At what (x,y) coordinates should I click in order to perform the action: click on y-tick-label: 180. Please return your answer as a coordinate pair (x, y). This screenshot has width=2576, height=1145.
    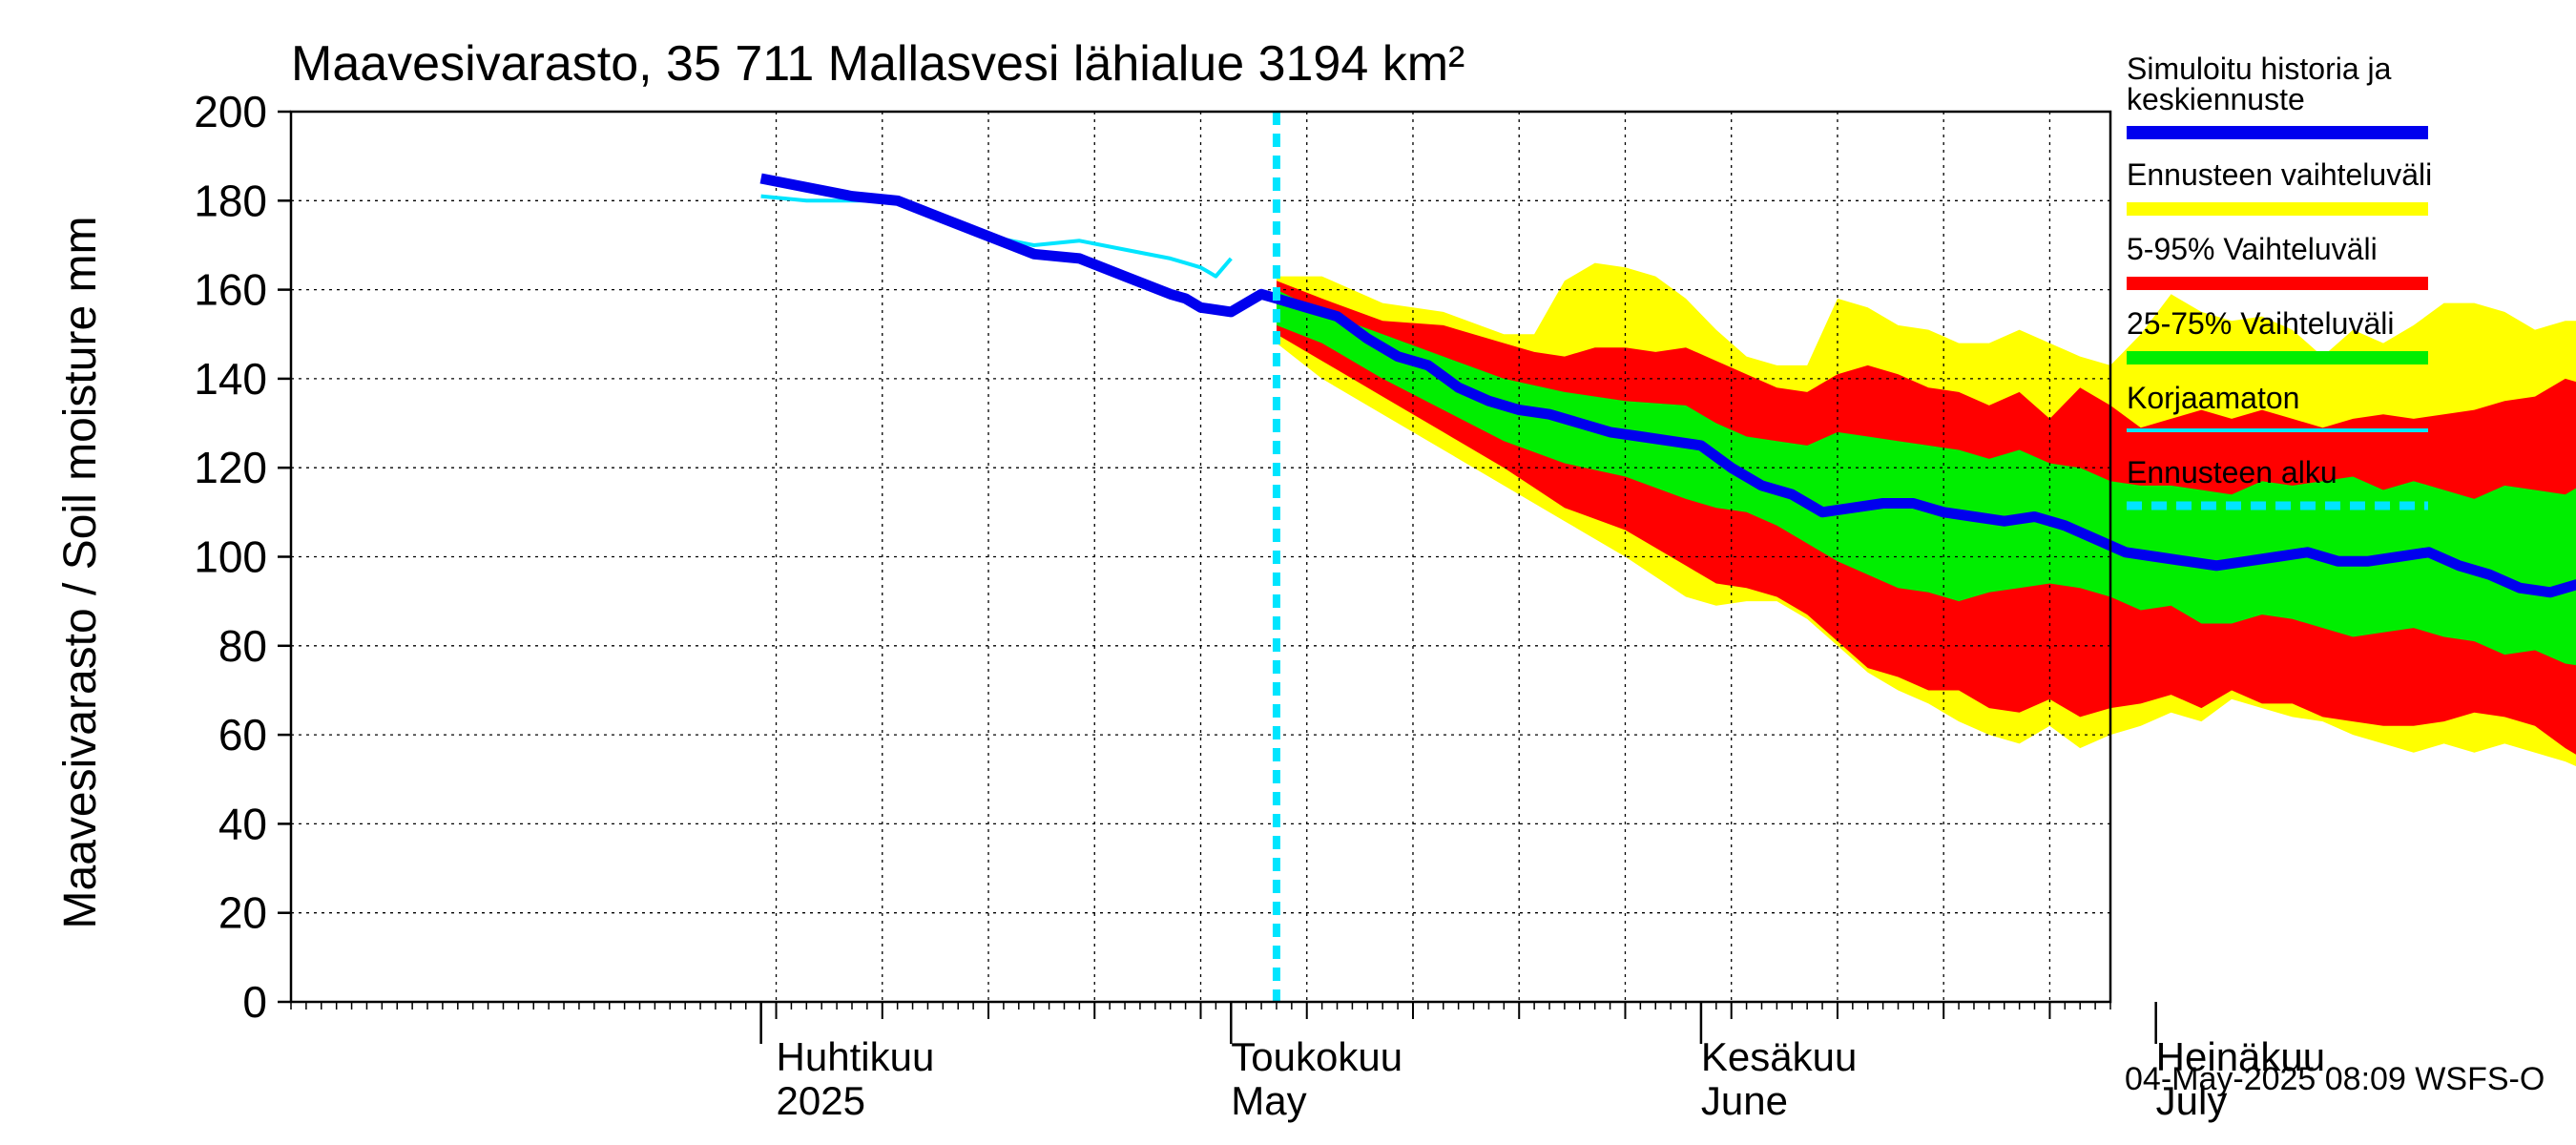
    Looking at the image, I should click on (230, 200).